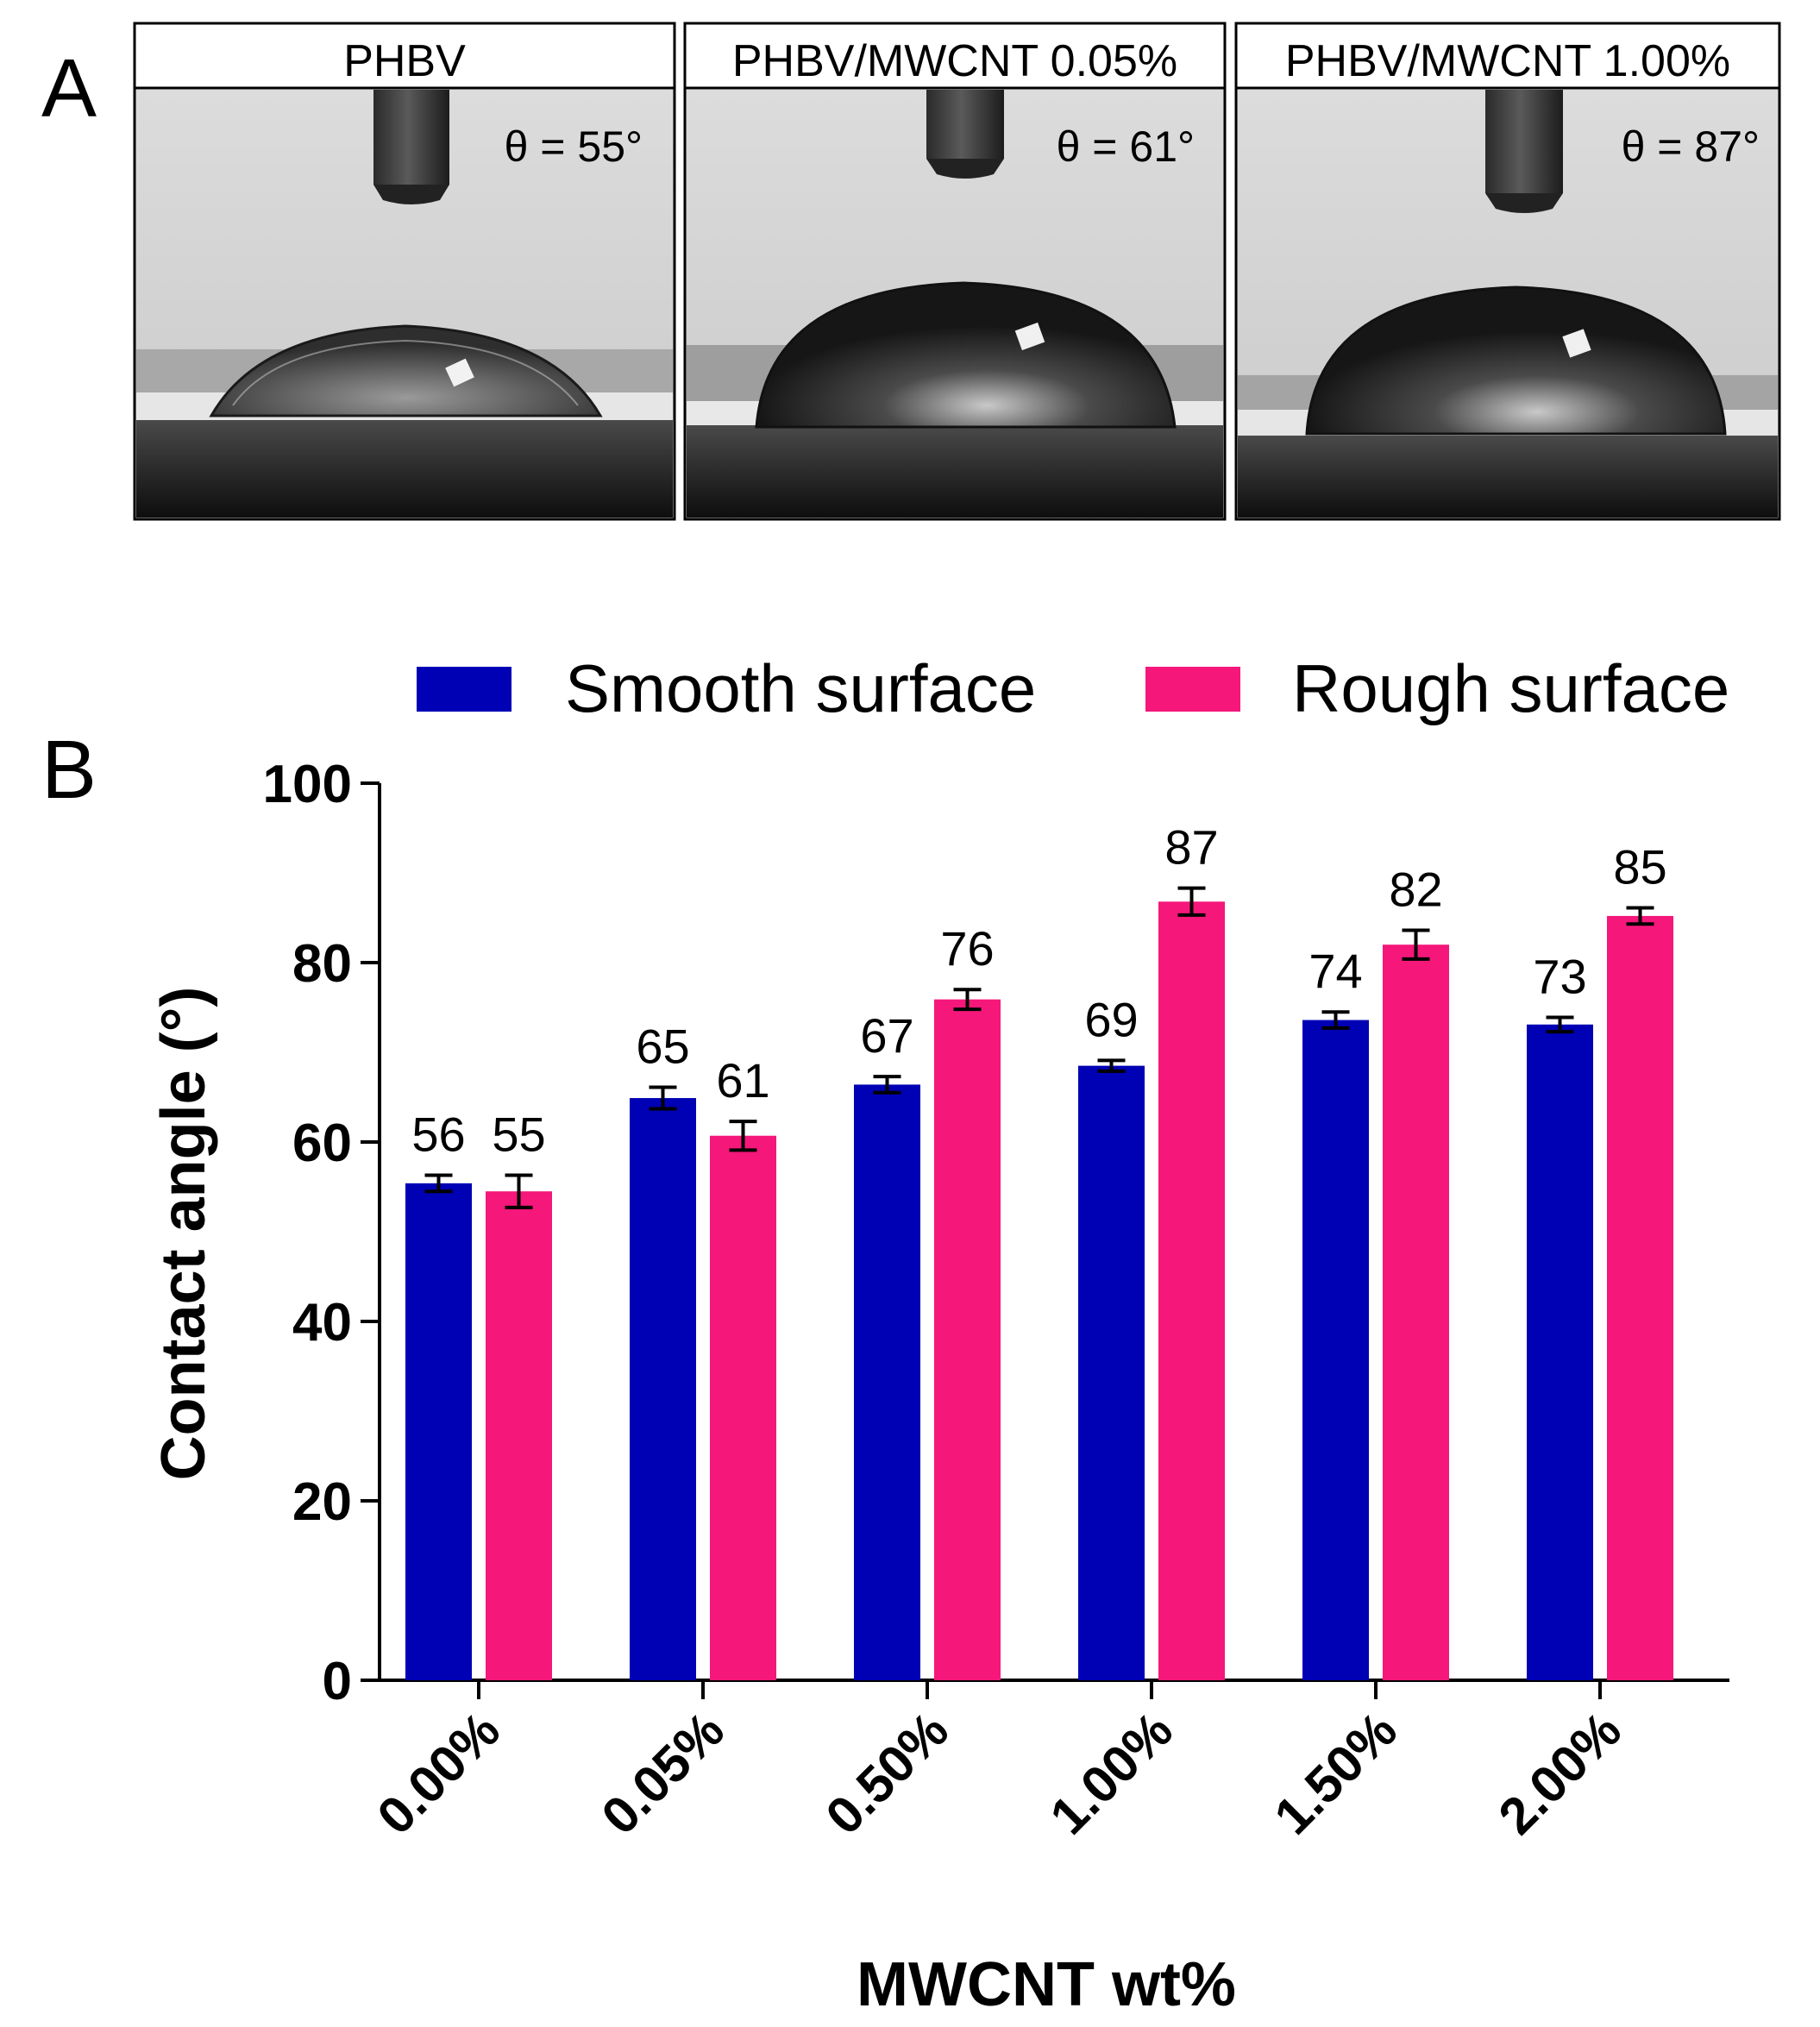  Describe the element at coordinates (887, 1035) in the screenshot. I see `data-label: 67` at that location.